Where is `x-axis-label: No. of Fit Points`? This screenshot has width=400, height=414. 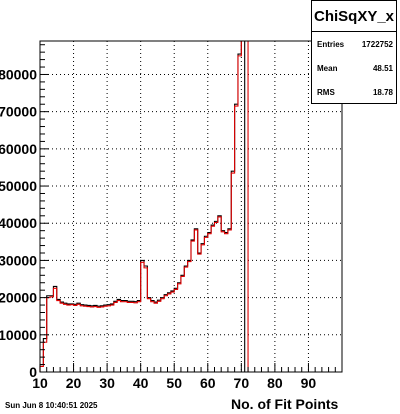 x-axis-label: No. of Fit Points is located at coordinates (285, 404).